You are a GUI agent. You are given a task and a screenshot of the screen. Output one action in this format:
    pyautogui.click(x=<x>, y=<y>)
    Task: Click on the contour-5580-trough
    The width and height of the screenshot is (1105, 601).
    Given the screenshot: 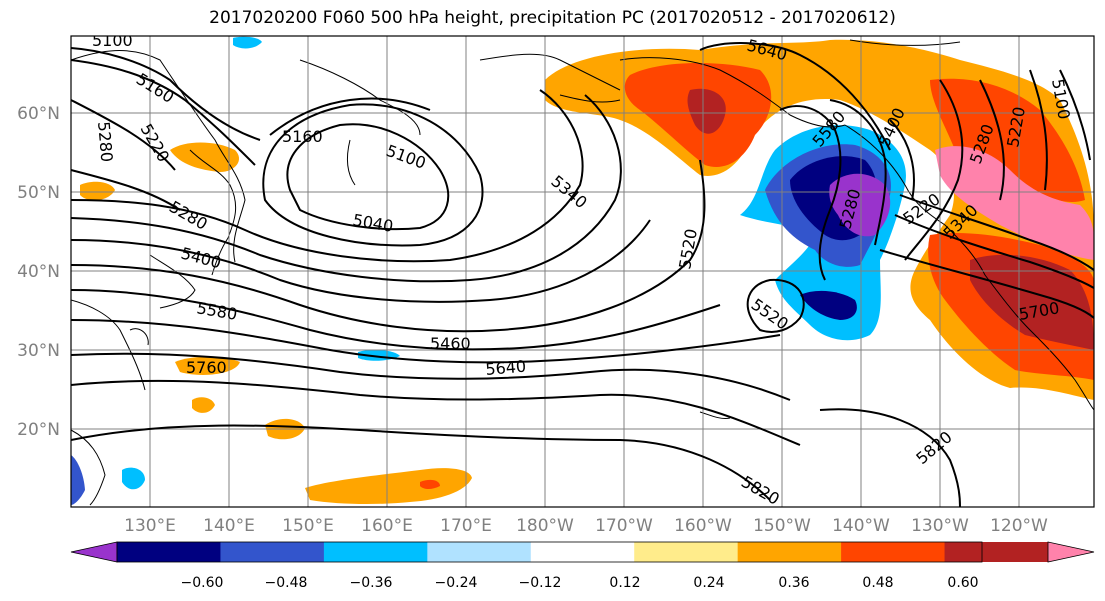 What is the action you would take?
    pyautogui.click(x=810, y=193)
    